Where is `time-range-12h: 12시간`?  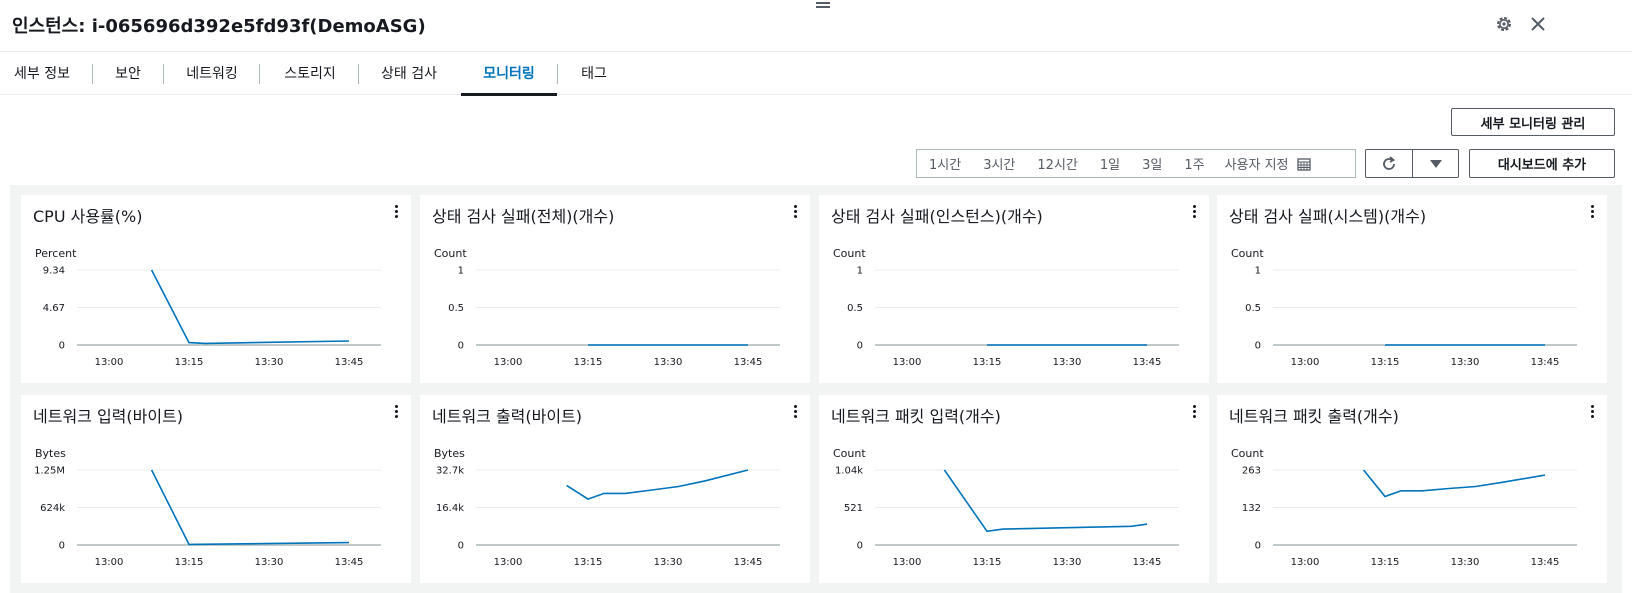 time-range-12h: 12시간 is located at coordinates (1057, 165).